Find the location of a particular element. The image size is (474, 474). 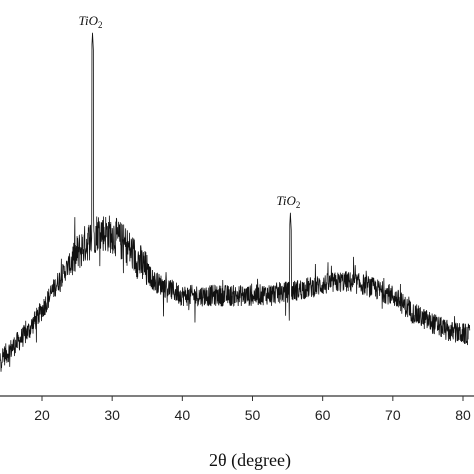

x-tick-label: 50 is located at coordinates (253, 415).